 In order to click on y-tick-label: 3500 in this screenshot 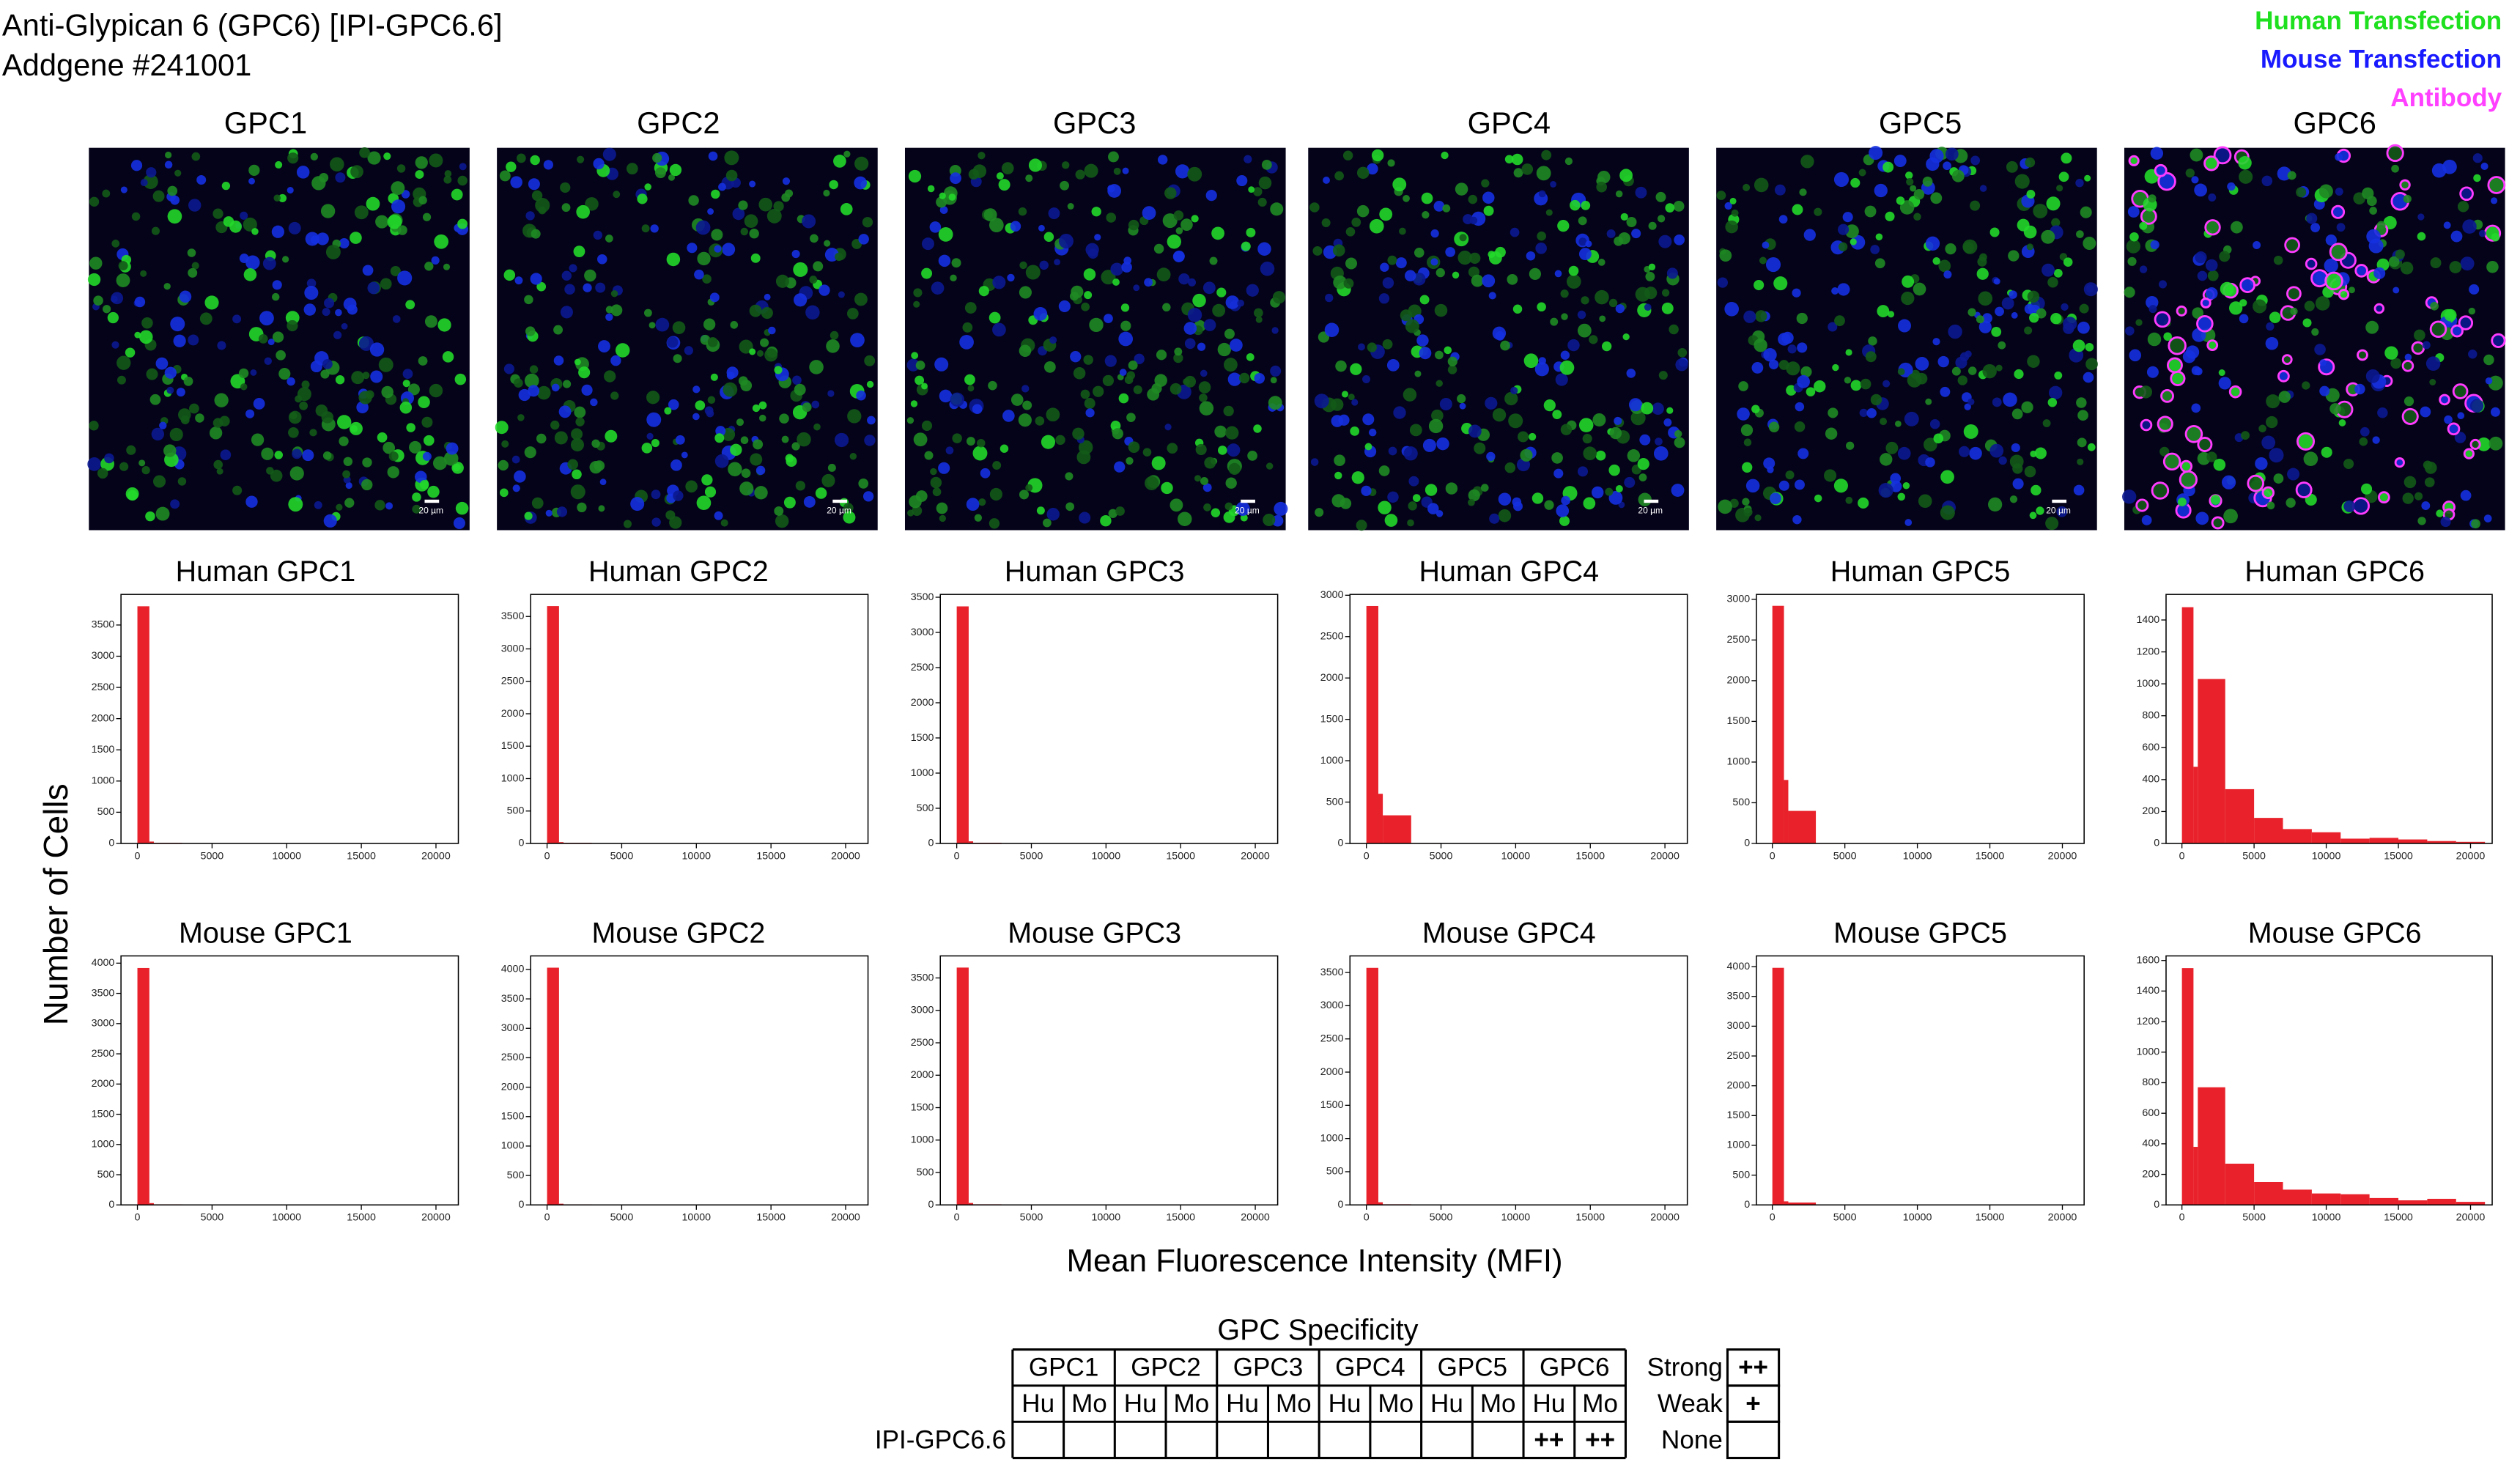, I will do `click(1738, 996)`.